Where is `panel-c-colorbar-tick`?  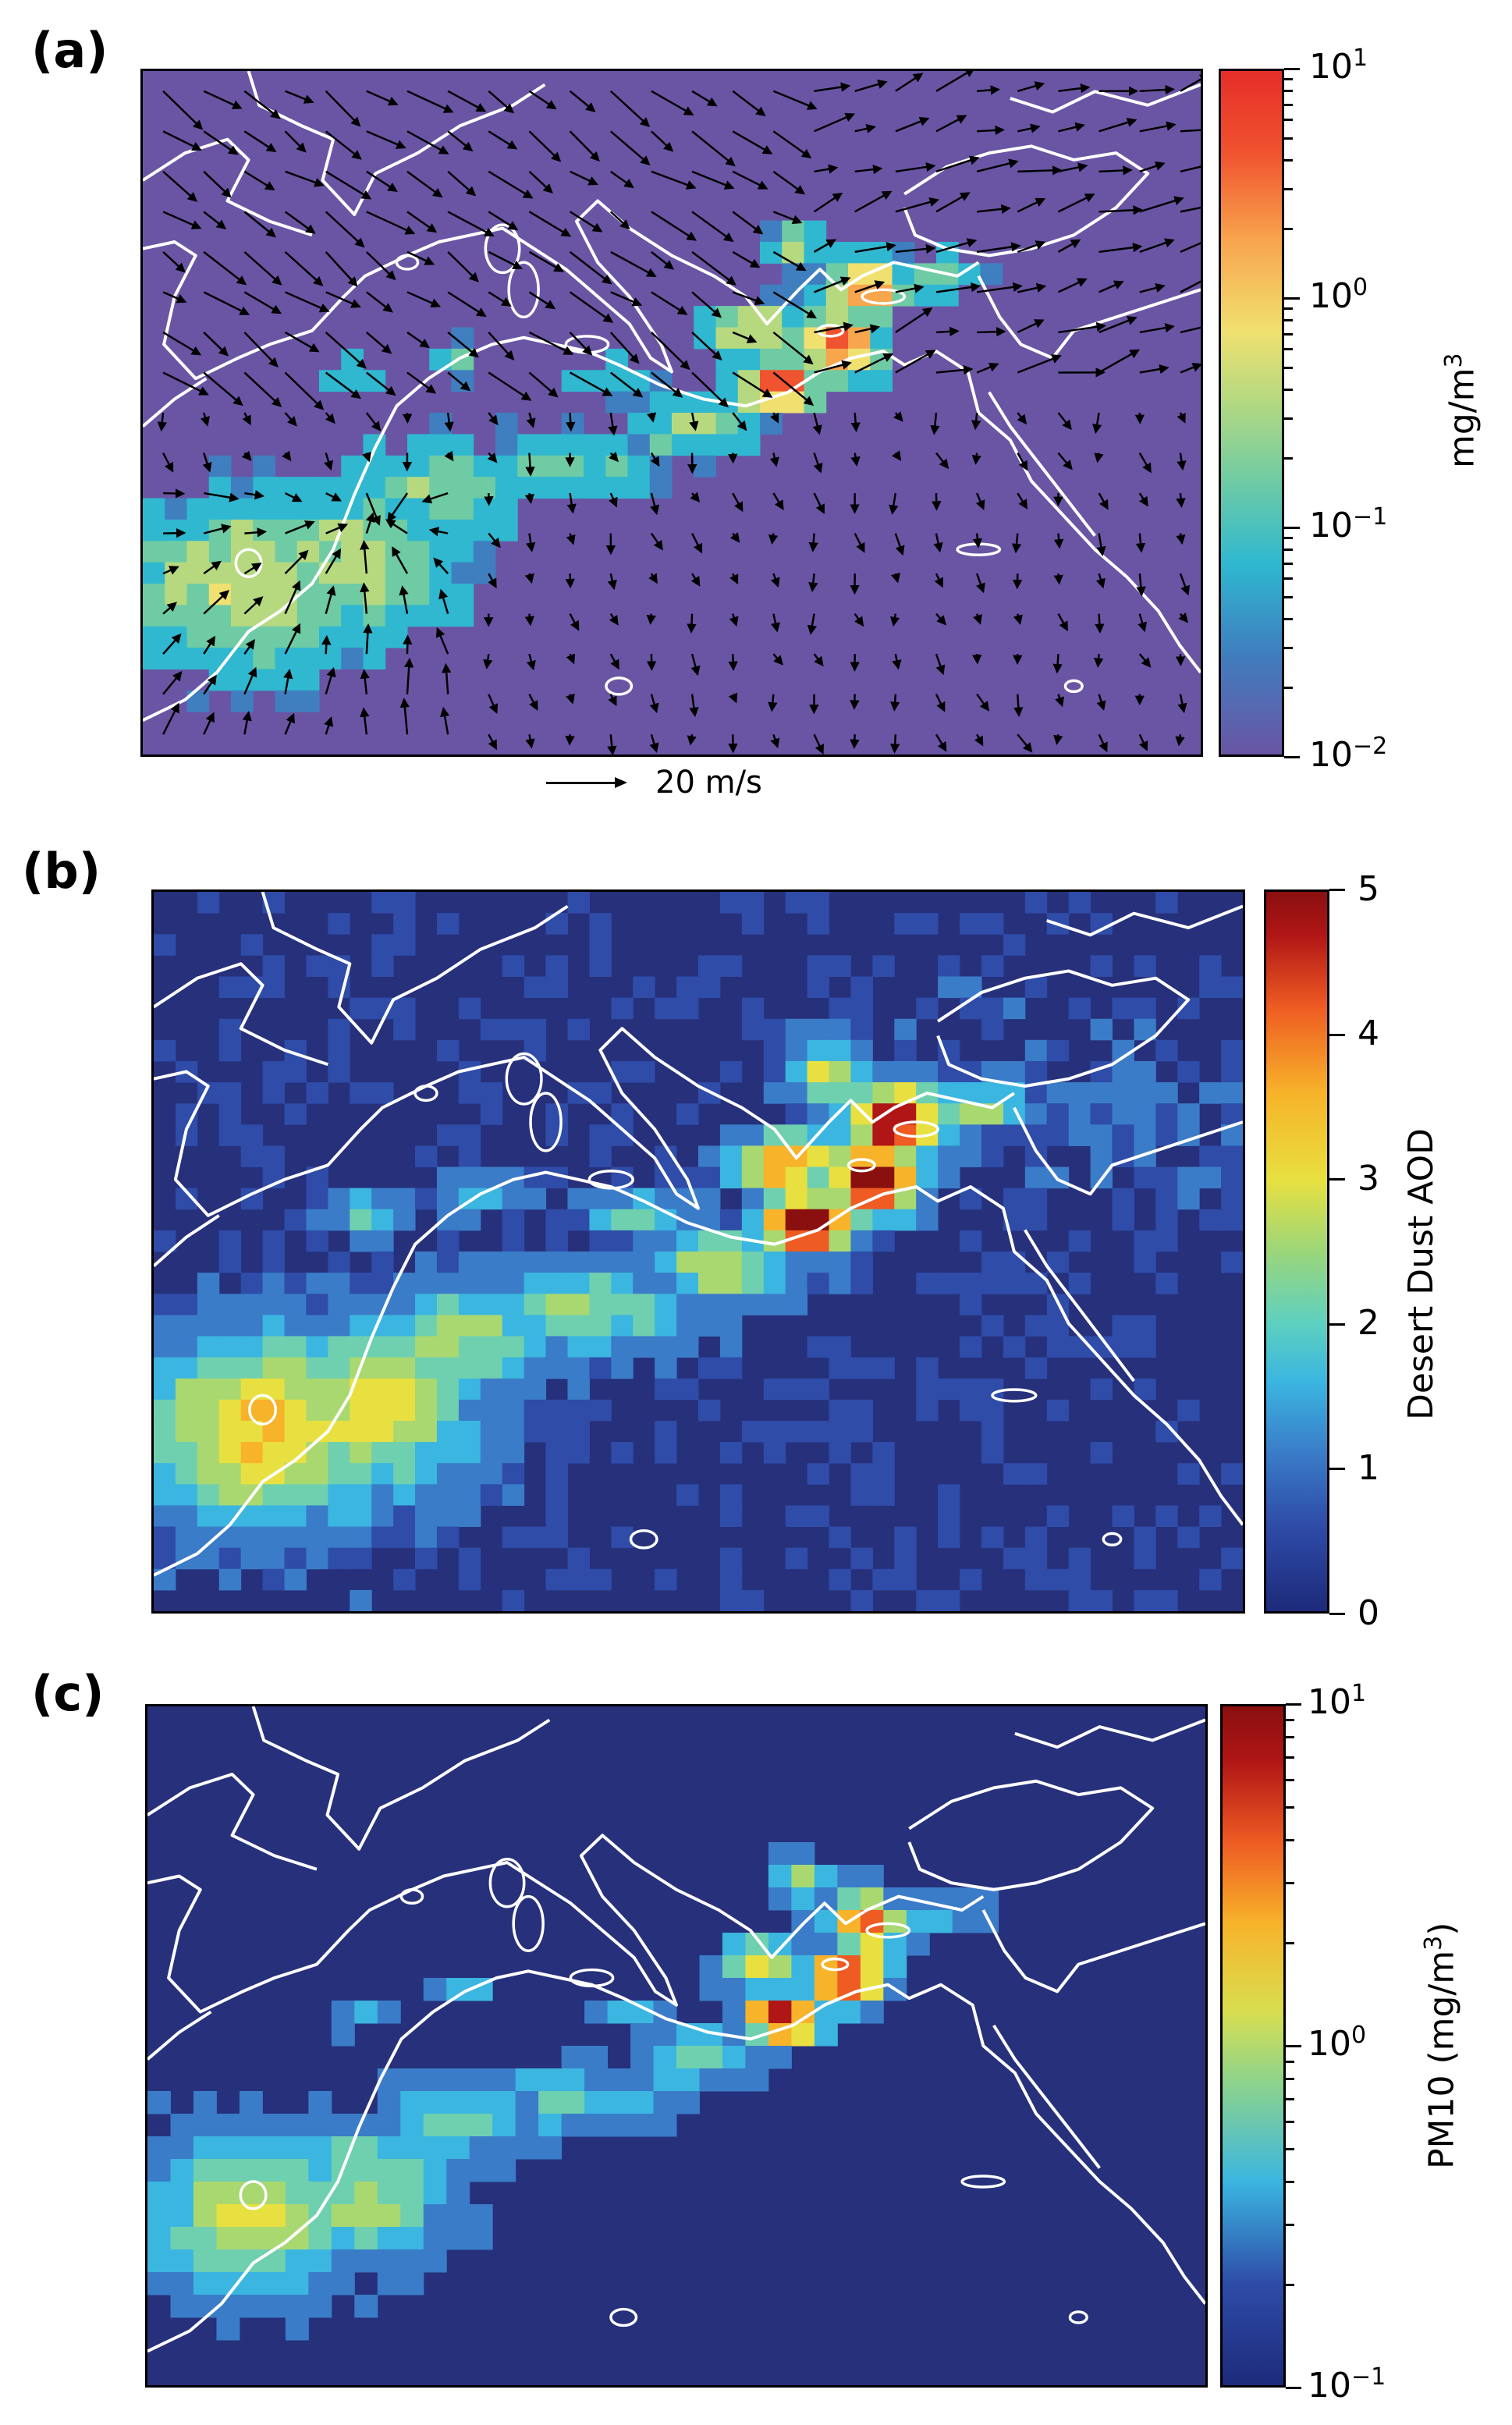 panel-c-colorbar-tick is located at coordinates (1294, 1704).